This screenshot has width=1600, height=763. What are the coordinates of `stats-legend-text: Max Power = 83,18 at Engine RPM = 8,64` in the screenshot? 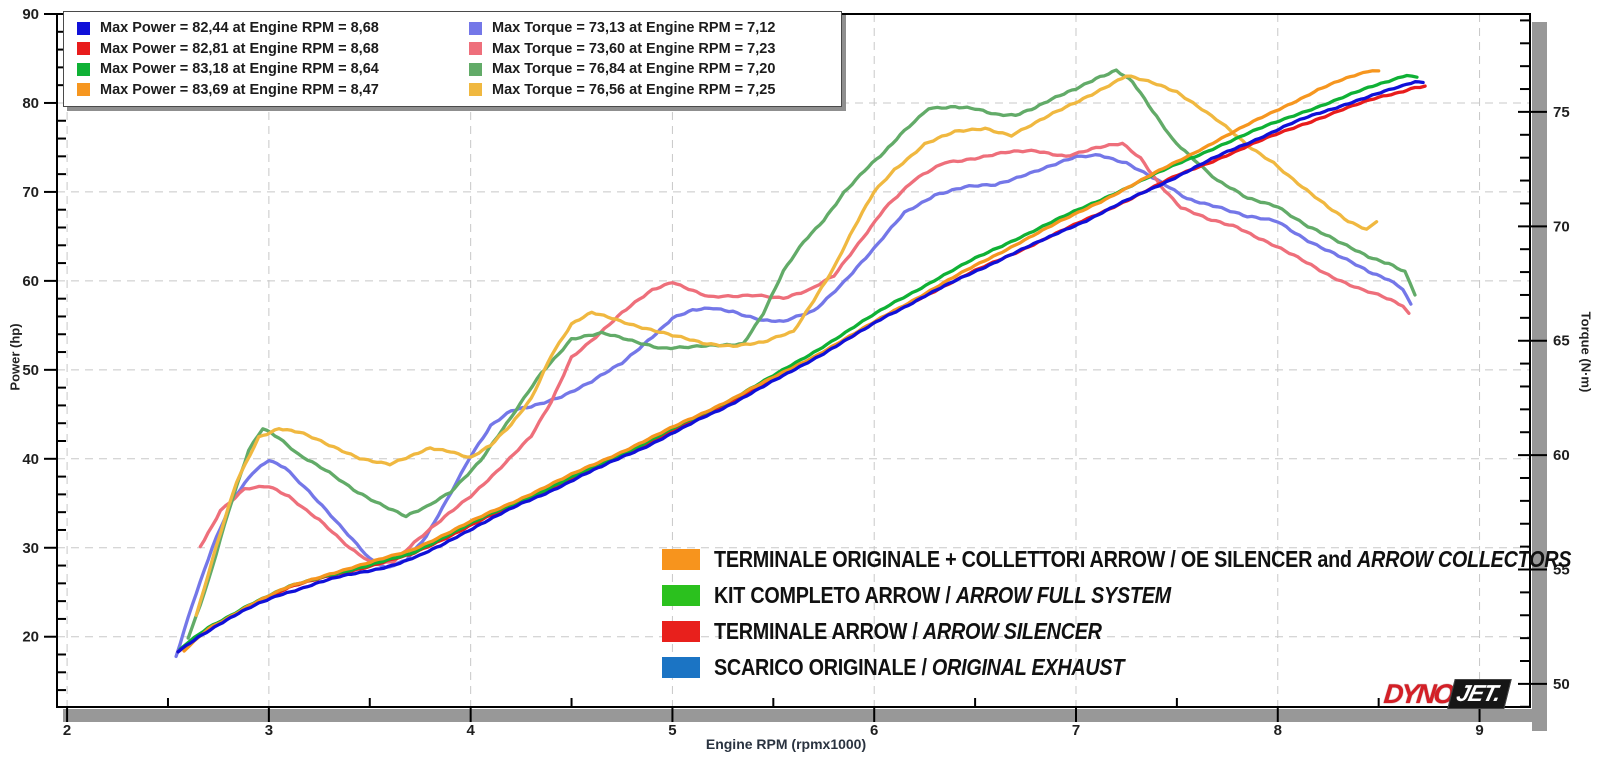 It's located at (239, 69).